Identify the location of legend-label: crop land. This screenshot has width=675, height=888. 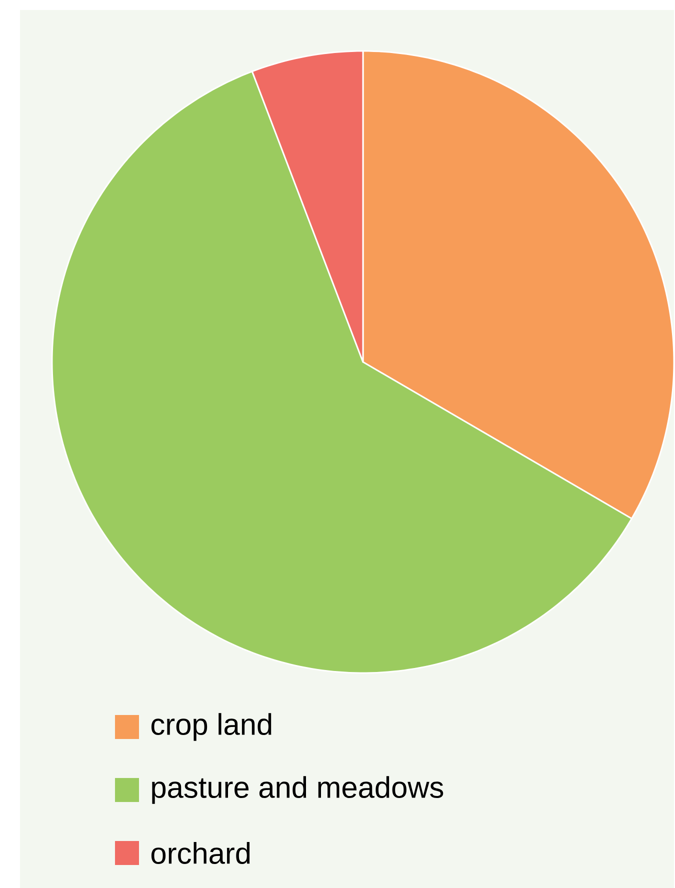
(212, 727).